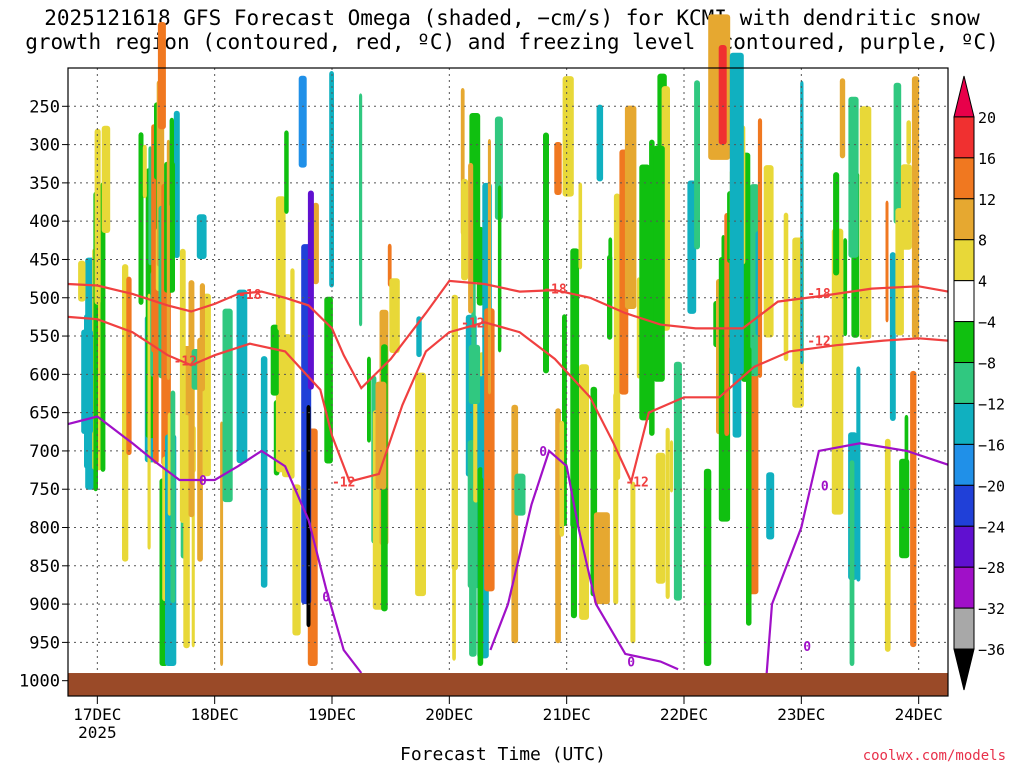 This screenshot has width=1024, height=768. What do you see at coordinates (44, 567) in the screenshot?
I see `y-tick-label: 850` at bounding box center [44, 567].